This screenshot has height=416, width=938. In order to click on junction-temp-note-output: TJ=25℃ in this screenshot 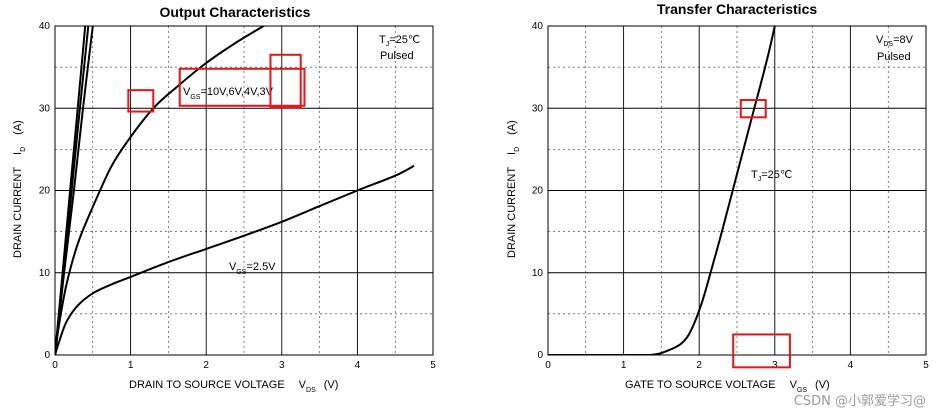, I will do `click(399, 41)`.